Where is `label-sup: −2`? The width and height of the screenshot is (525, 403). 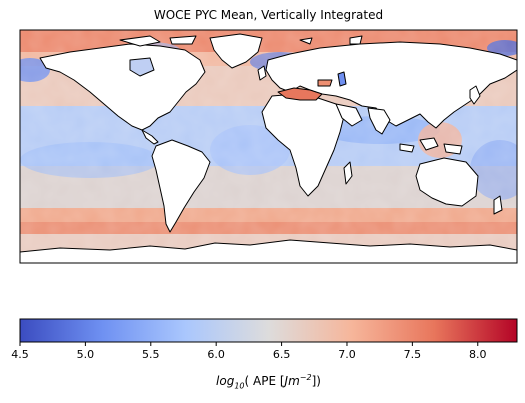
label-sup: −2 is located at coordinates (305, 377).